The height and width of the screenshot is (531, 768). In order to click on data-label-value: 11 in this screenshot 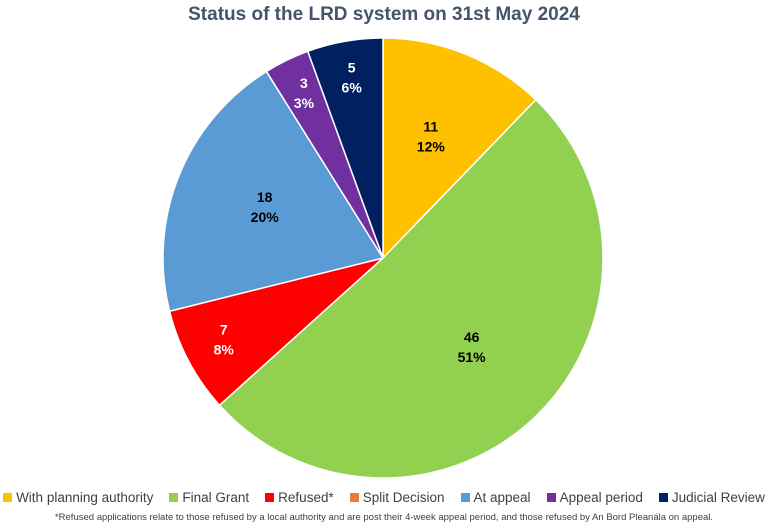, I will do `click(430, 127)`.